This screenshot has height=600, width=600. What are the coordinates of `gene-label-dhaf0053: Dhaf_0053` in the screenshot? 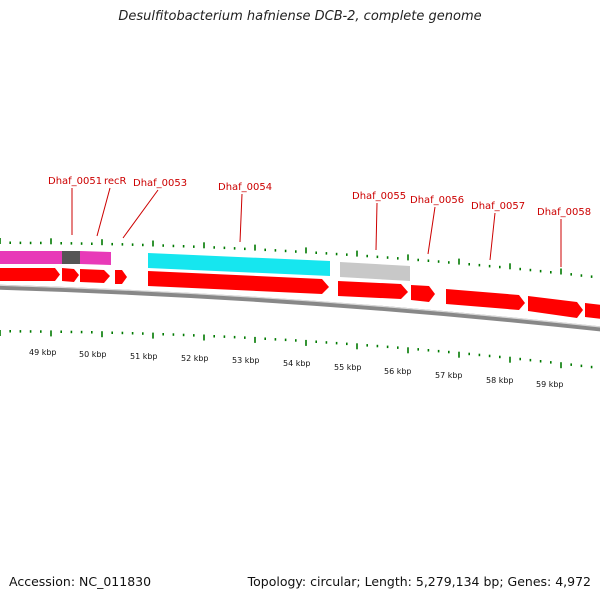 It's located at (160, 183).